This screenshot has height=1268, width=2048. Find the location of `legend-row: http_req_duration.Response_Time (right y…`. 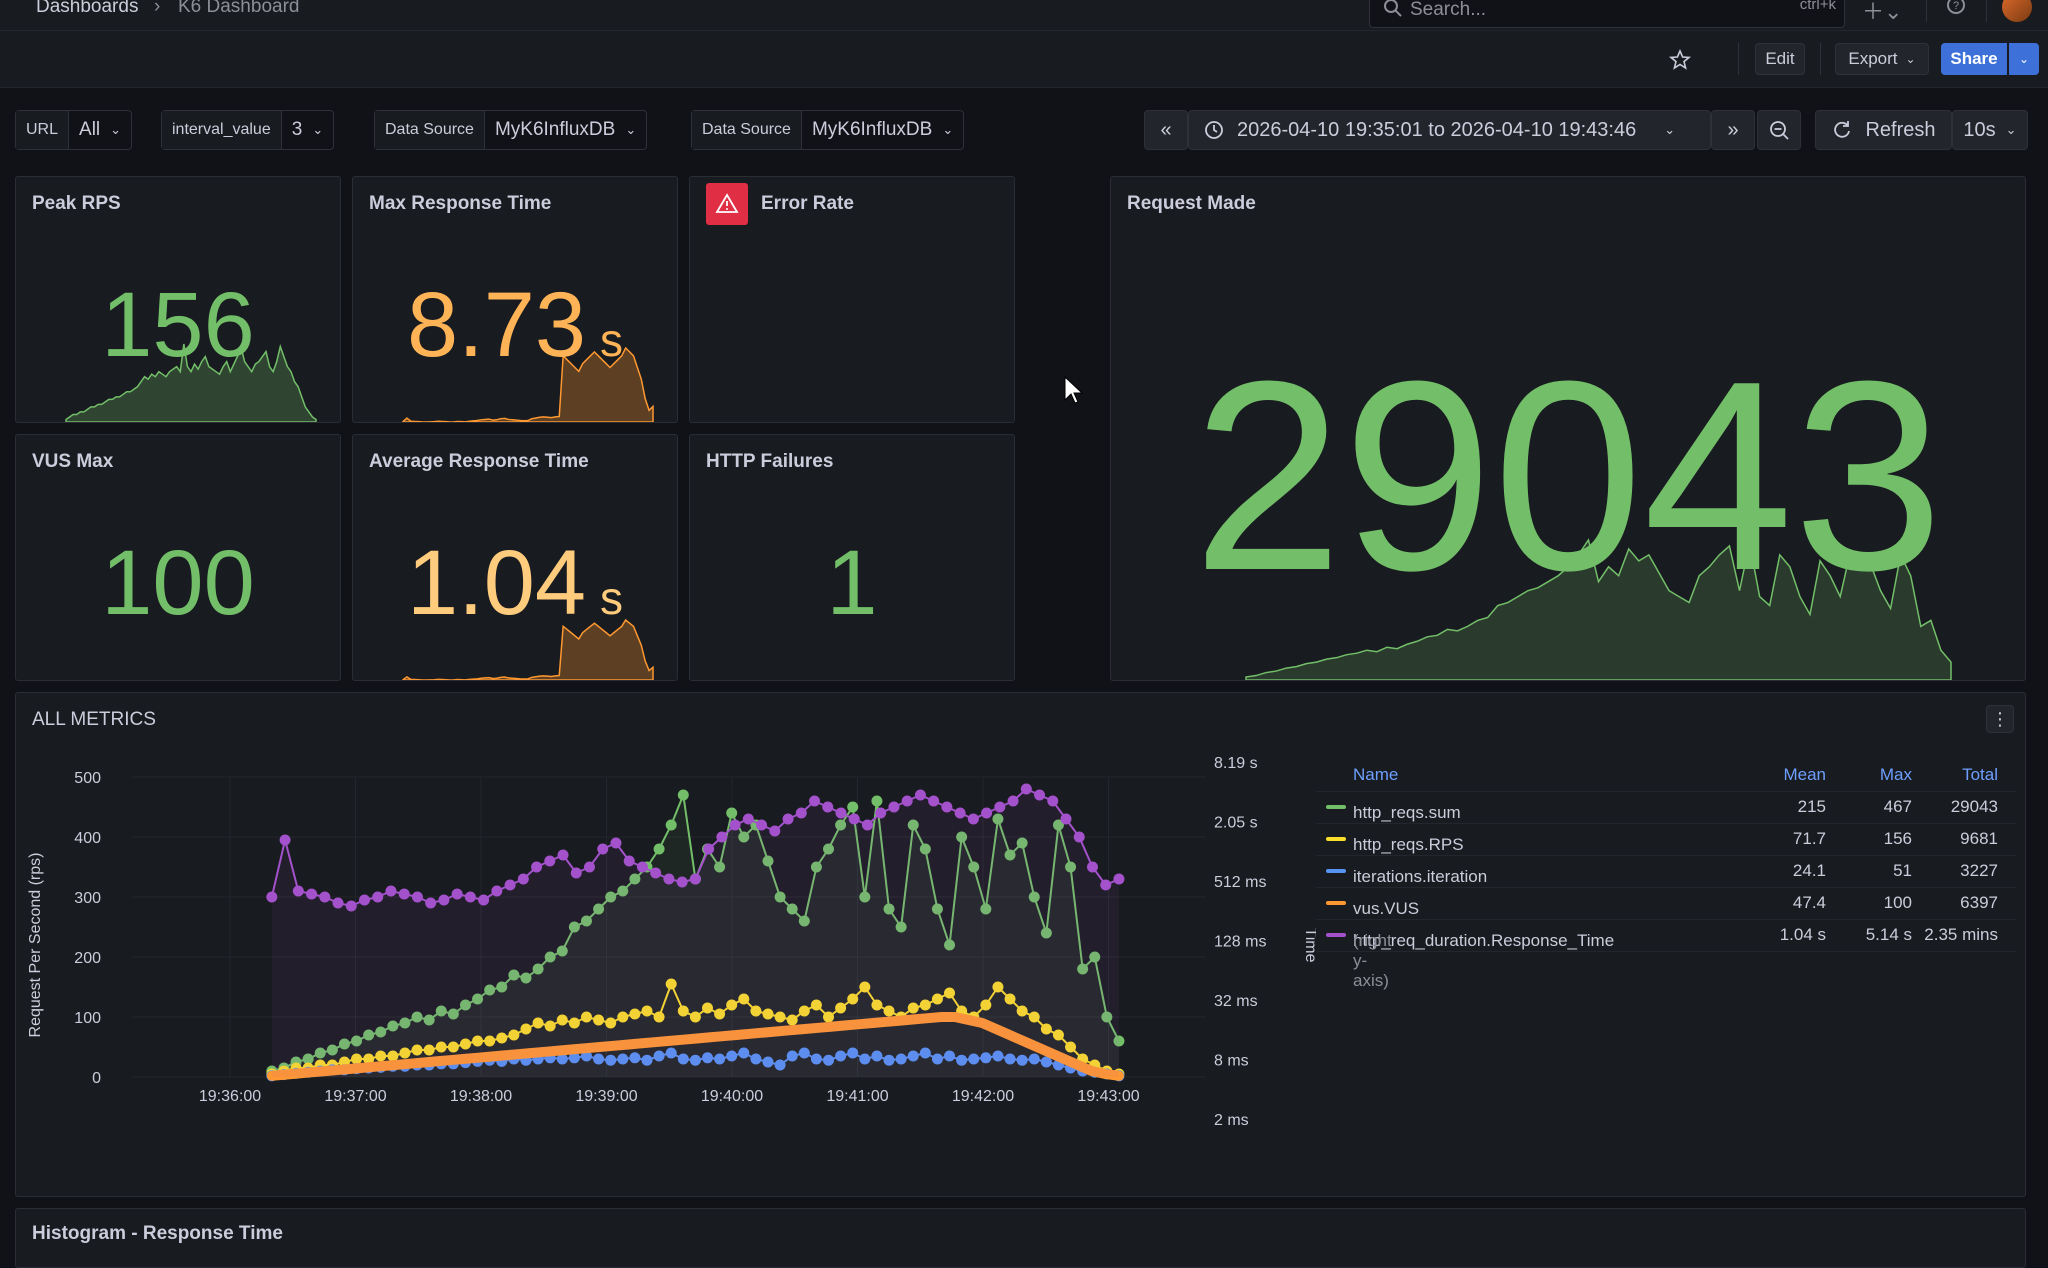

legend-row: http_req_duration.Response_Time (right y… is located at coordinates (1666, 954).